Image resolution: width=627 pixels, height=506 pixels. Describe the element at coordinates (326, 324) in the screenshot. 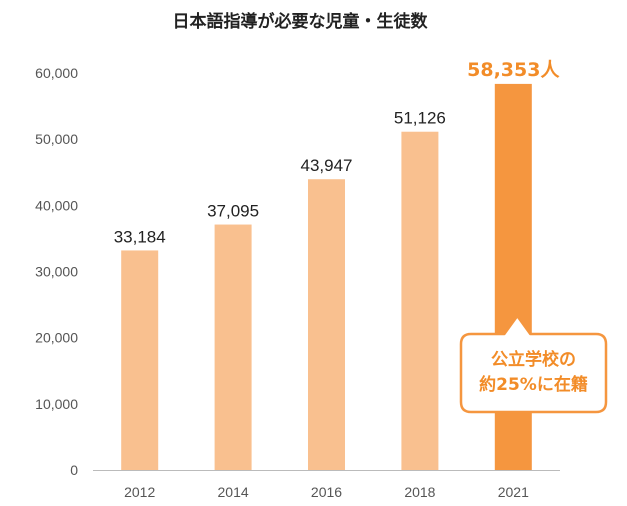

I see `bar-2016` at that location.